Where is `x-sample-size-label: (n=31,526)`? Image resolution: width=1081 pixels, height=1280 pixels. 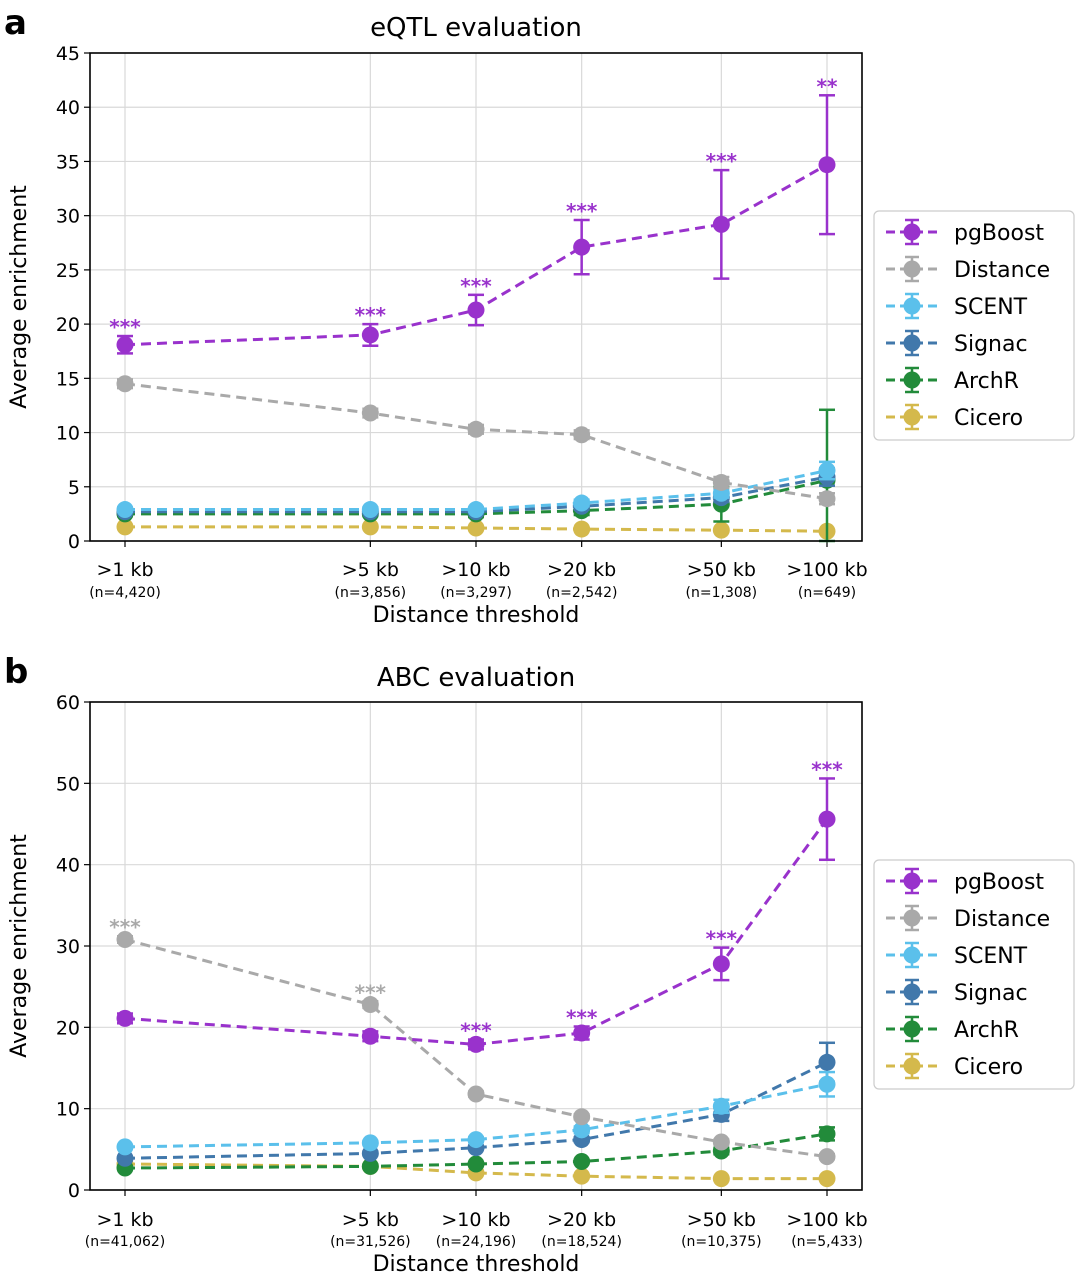 x-sample-size-label: (n=31,526) is located at coordinates (370, 1242).